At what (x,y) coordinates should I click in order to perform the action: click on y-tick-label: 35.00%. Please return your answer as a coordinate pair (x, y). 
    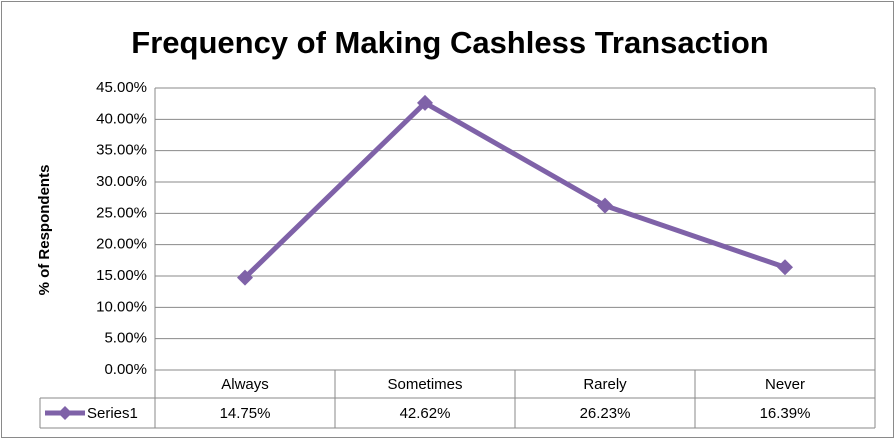
    Looking at the image, I should click on (121, 150).